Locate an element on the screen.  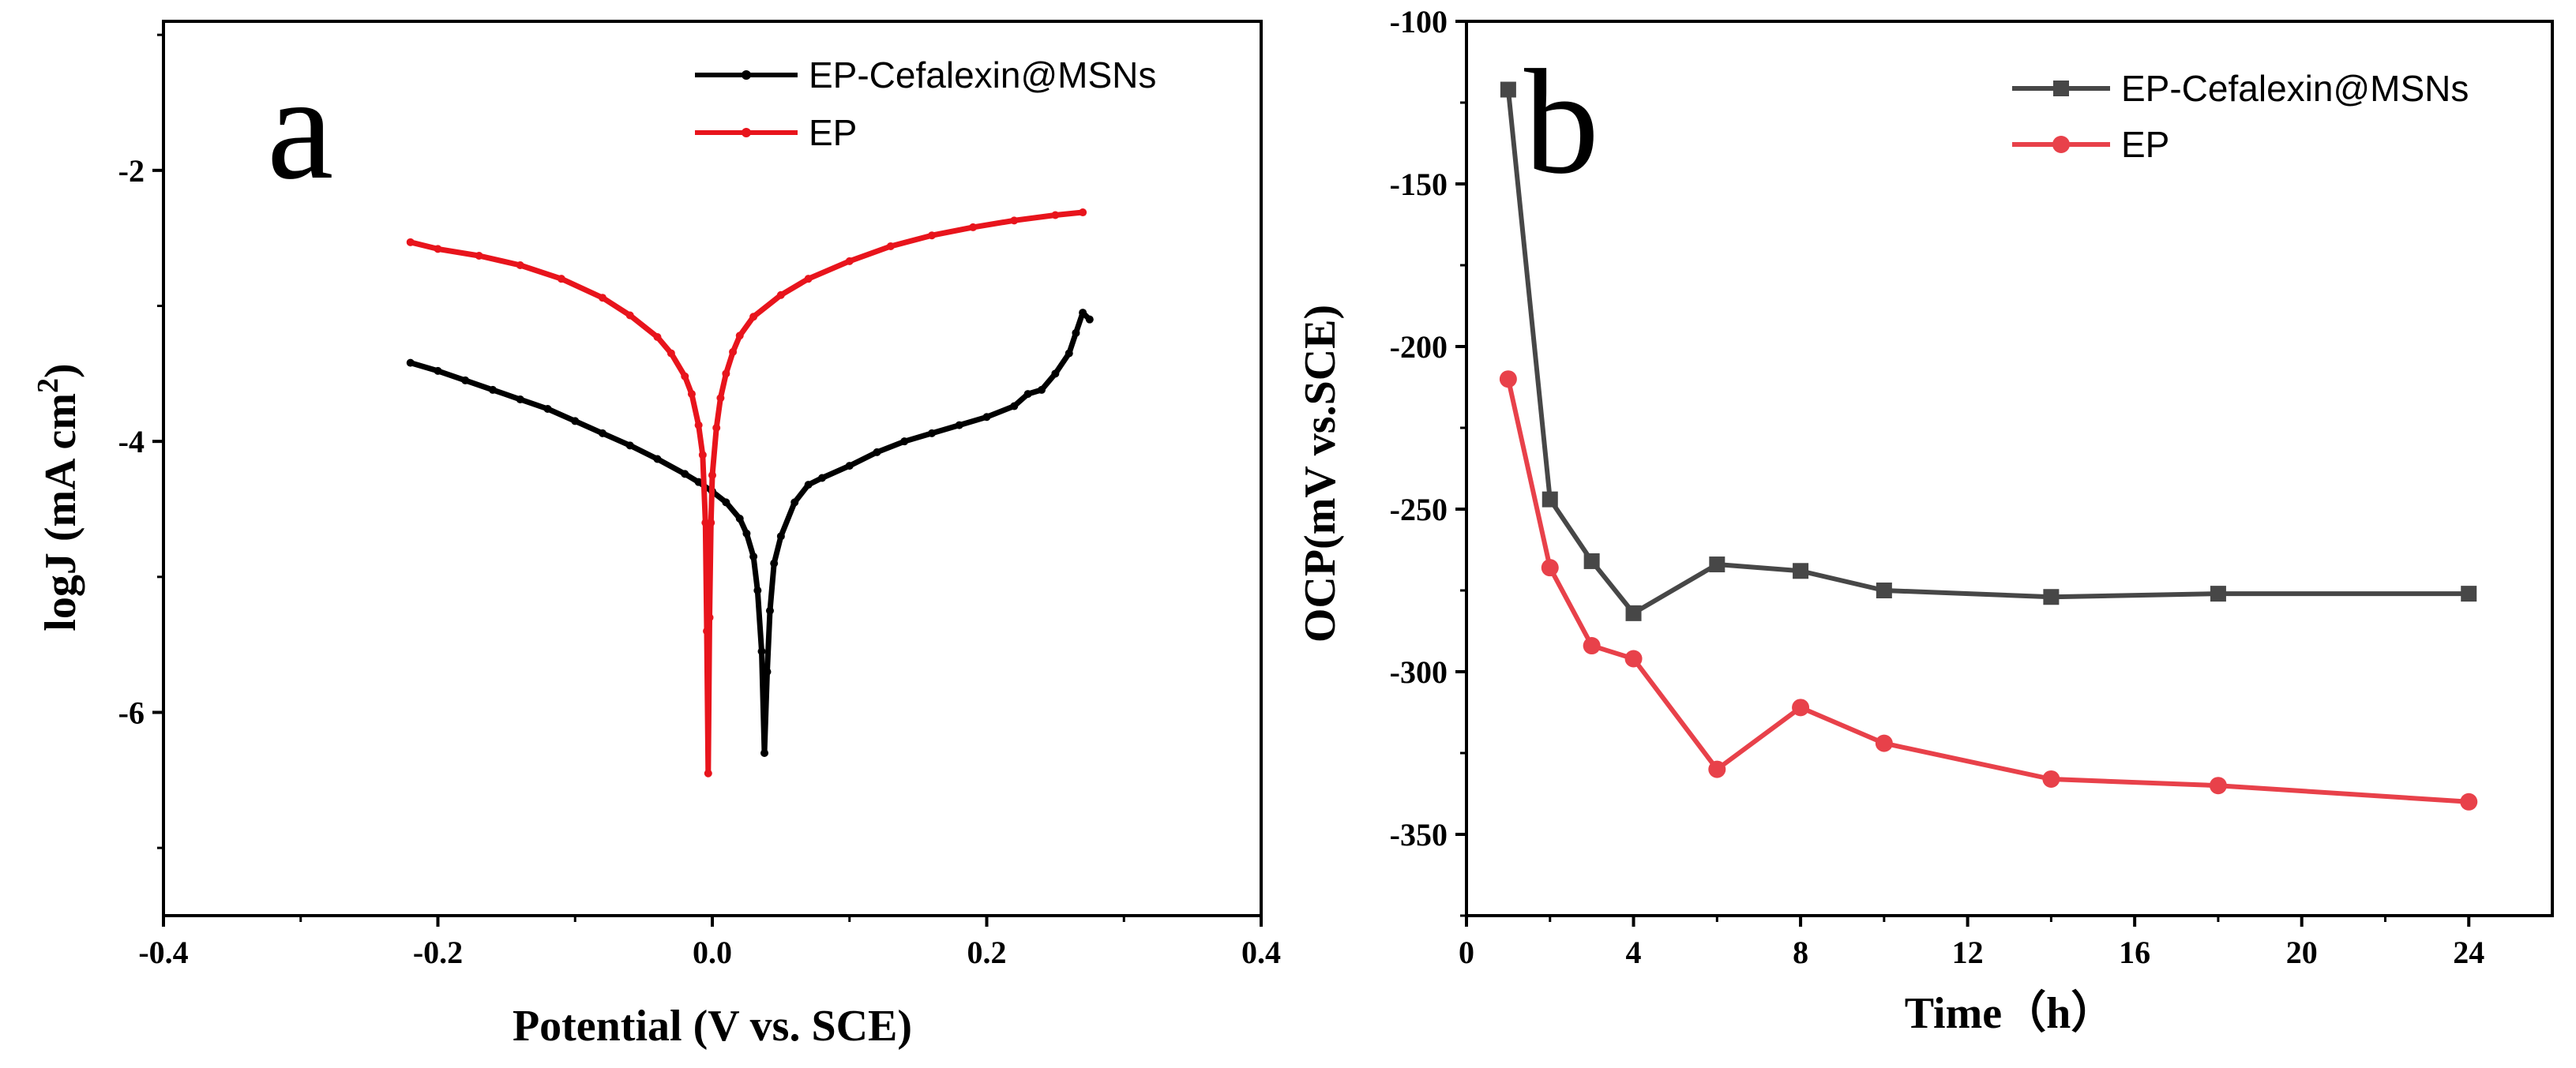
panel-b-y-axis-title: OCP(mV vs.SCE) is located at coordinates (1320, 474).